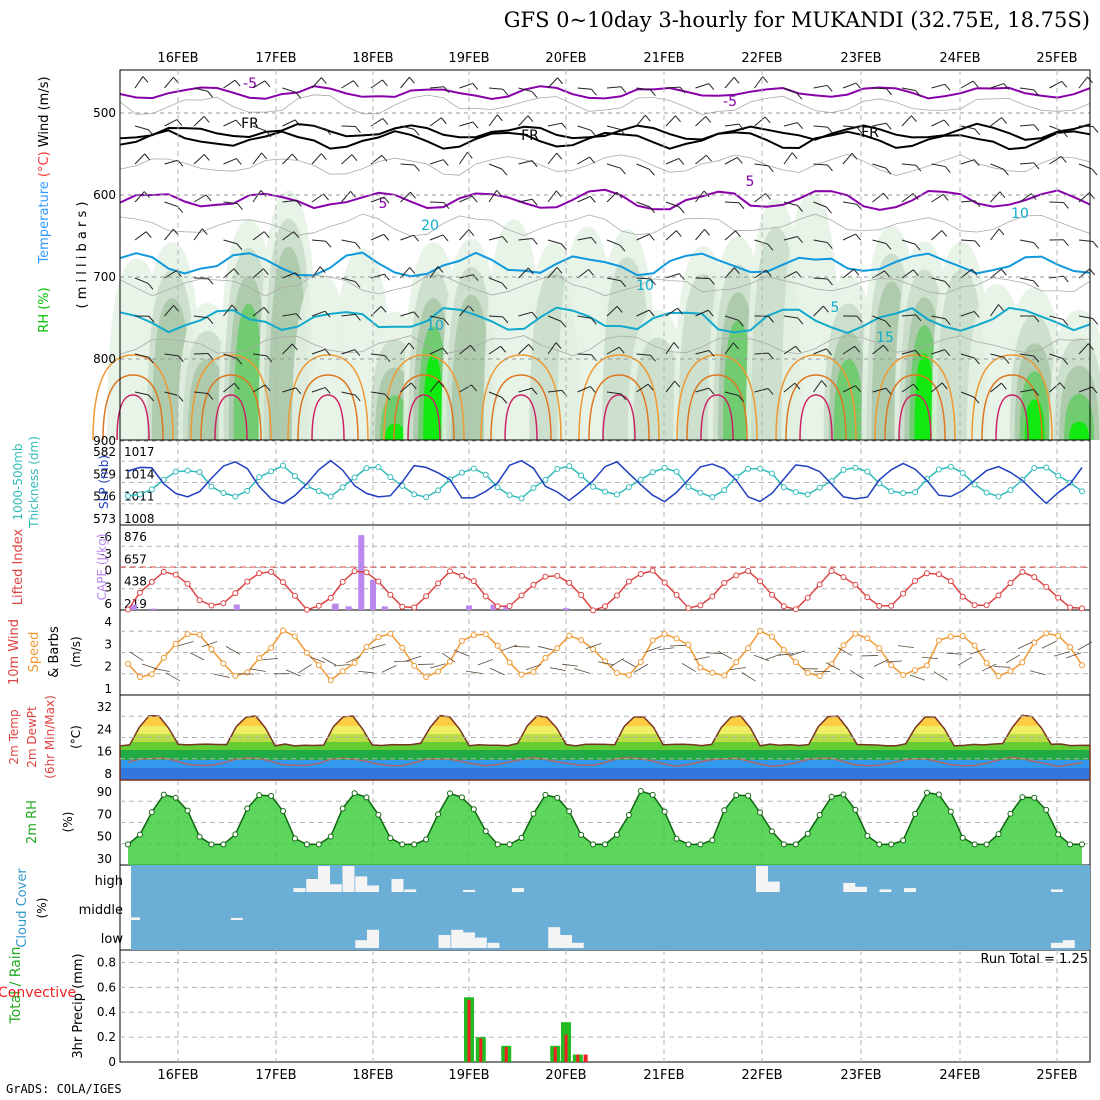  Describe the element at coordinates (106, 962) in the screenshot. I see `precip-tick: 0.8` at that location.